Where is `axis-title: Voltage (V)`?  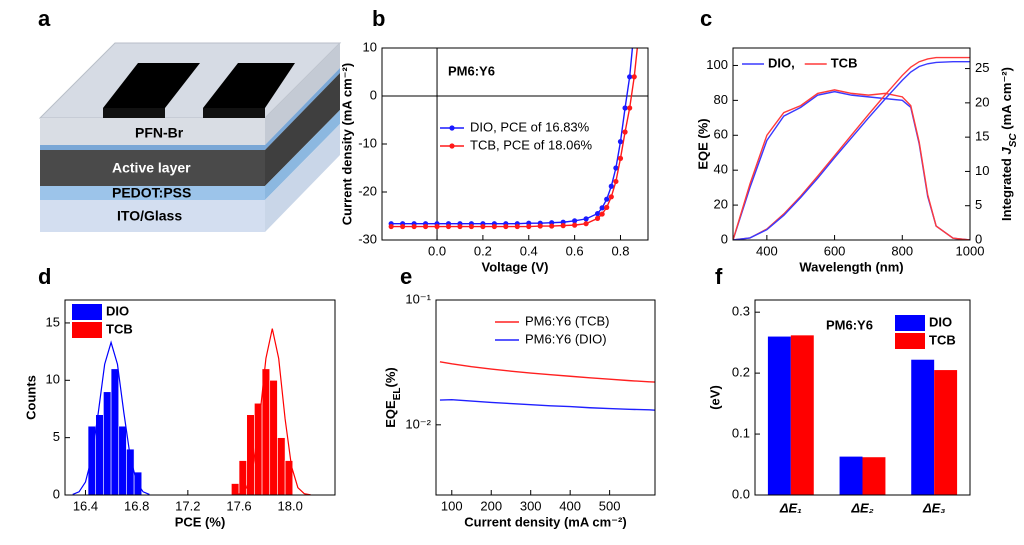
axis-title: Voltage (V) is located at coordinates (515, 266).